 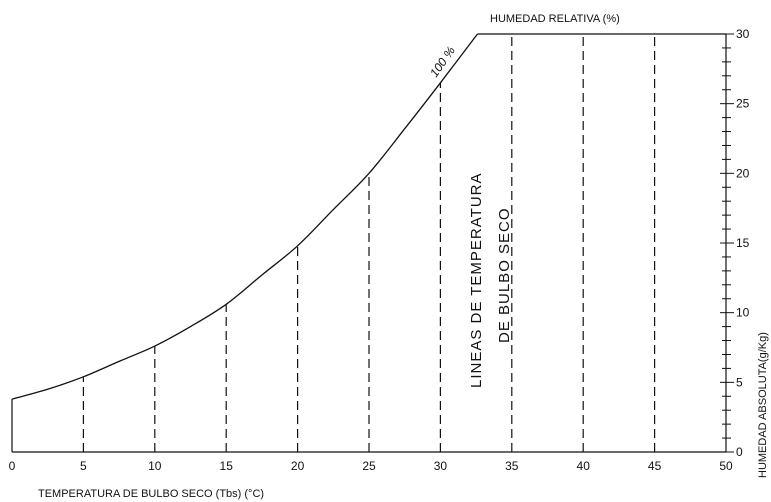 What do you see at coordinates (442, 62) in the screenshot?
I see `saturation-curve-label: 100 %` at bounding box center [442, 62].